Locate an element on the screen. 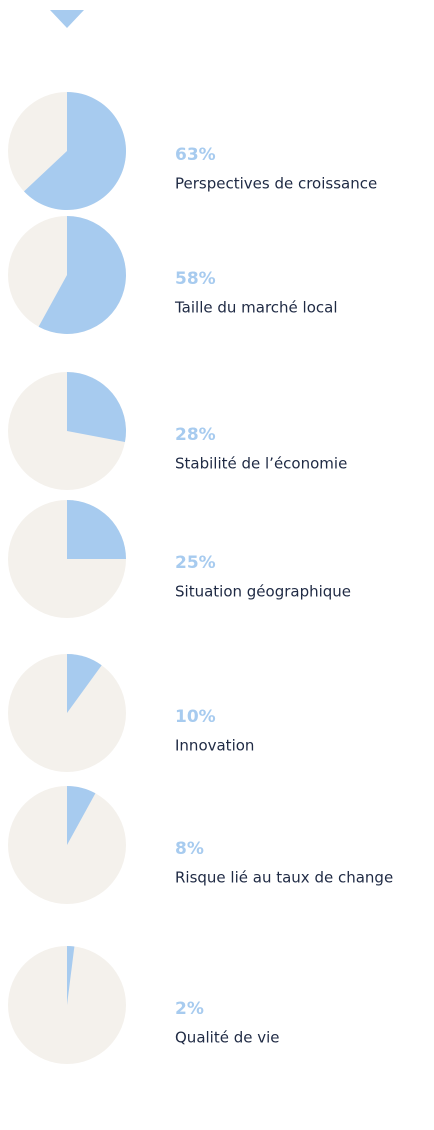  category-label: Stabilité de l’économie is located at coordinates (261, 464).